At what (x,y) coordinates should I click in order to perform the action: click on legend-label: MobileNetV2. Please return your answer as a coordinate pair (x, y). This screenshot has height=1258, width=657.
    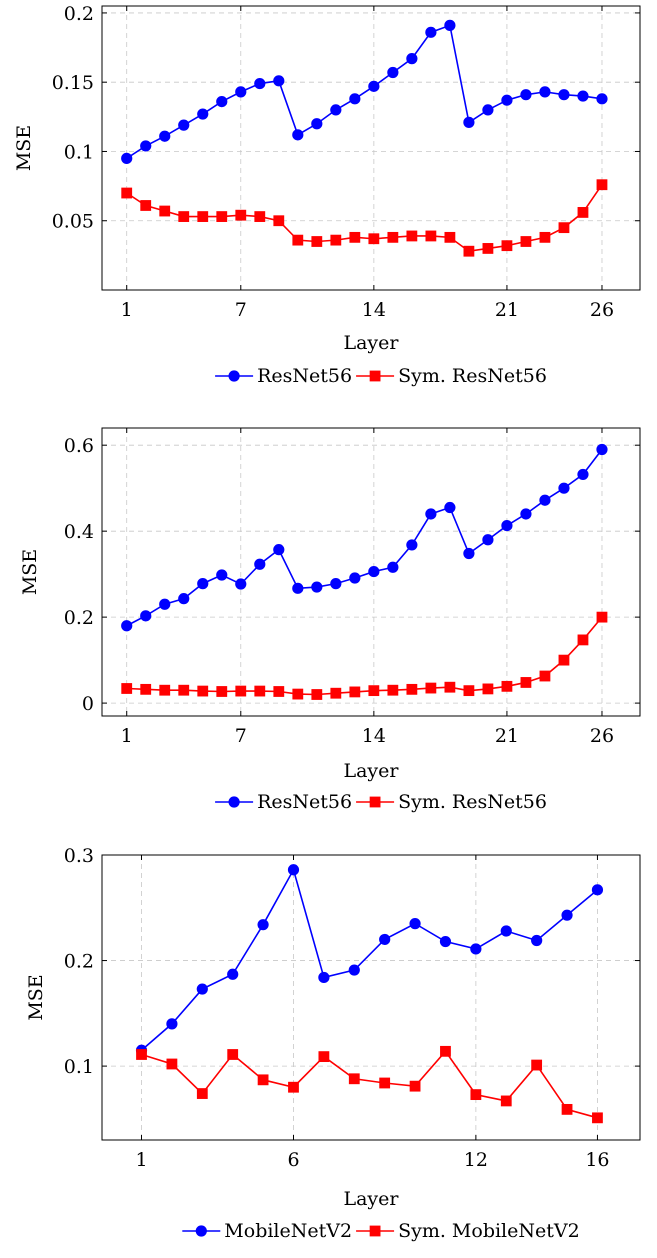
    Looking at the image, I should click on (288, 1231).